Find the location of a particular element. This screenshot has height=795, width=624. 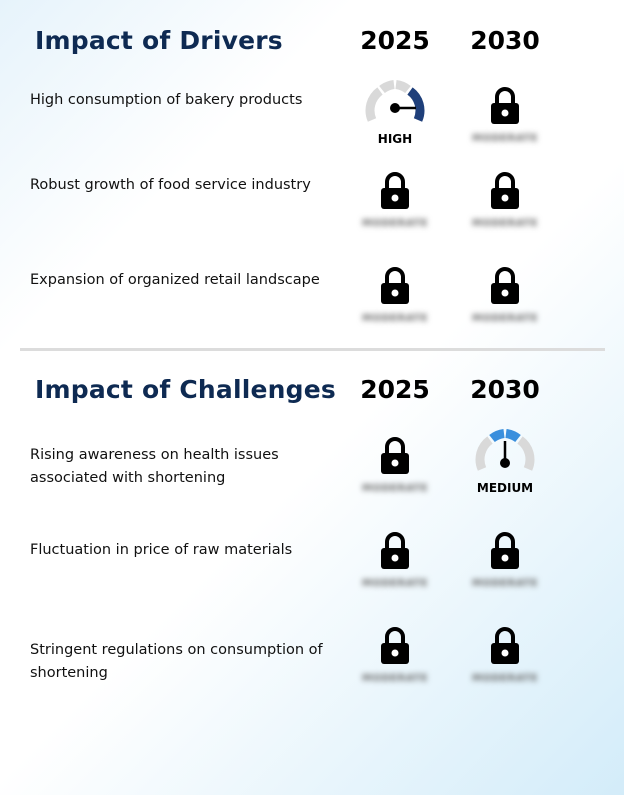

challenge-2-2025-cell: MODERATE is located at coordinates (395, 572).